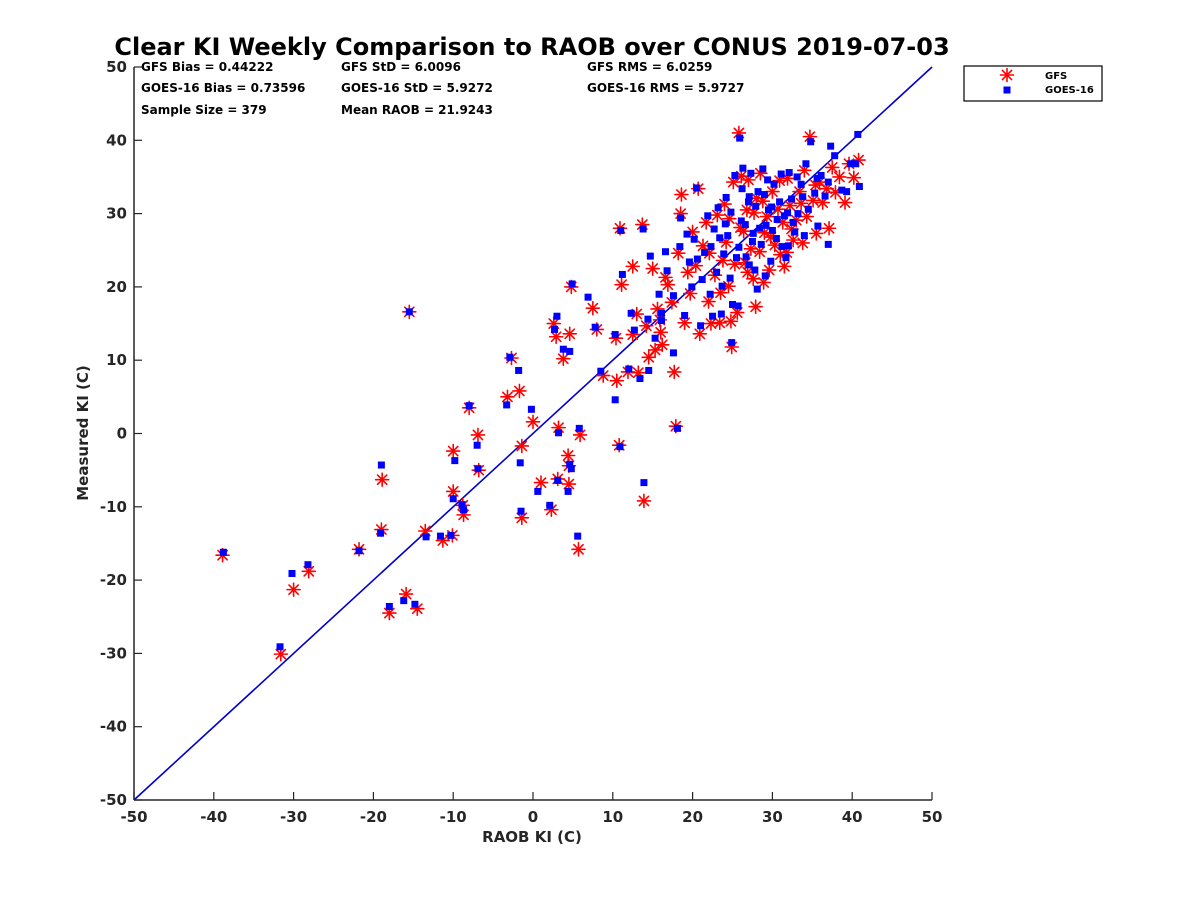  Describe the element at coordinates (772, 817) in the screenshot. I see `x-tick-label: 30` at that location.